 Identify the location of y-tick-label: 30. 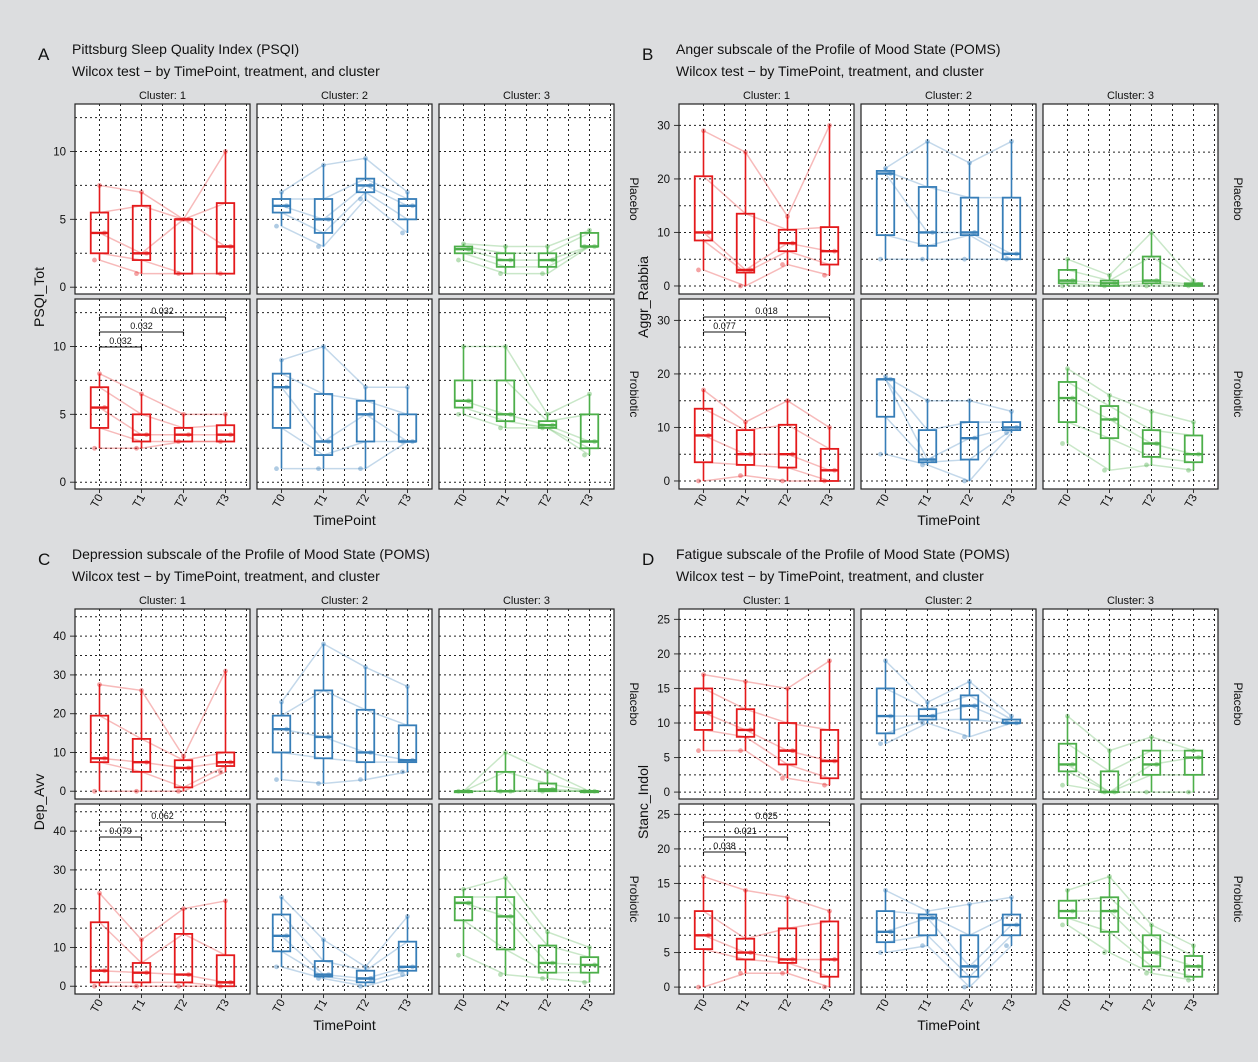
(59, 676).